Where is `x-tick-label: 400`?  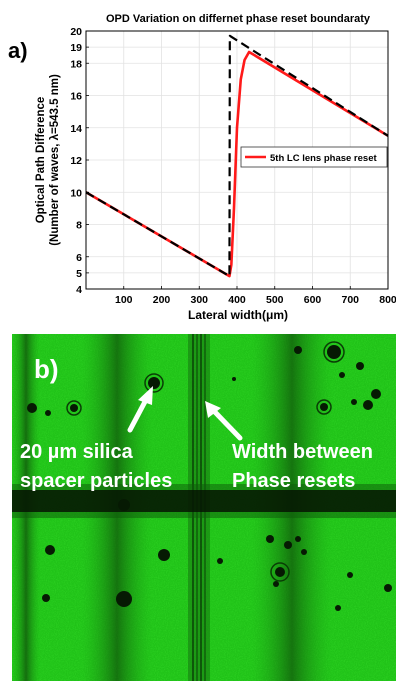 x-tick-label: 400 is located at coordinates (237, 300).